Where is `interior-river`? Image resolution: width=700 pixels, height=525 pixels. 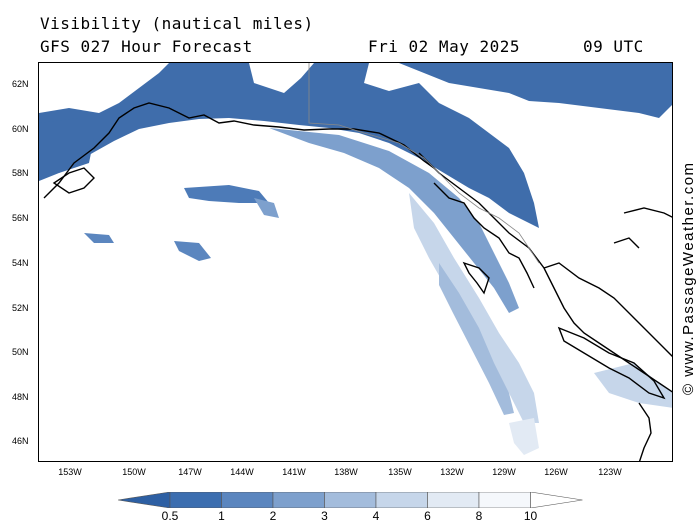 interior-river is located at coordinates (647, 212).